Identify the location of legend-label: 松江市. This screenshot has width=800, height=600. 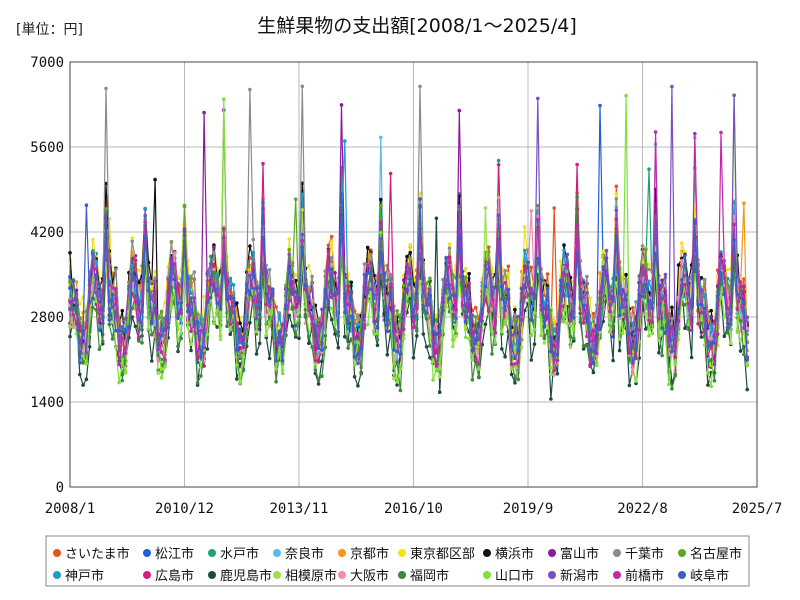
(174, 554).